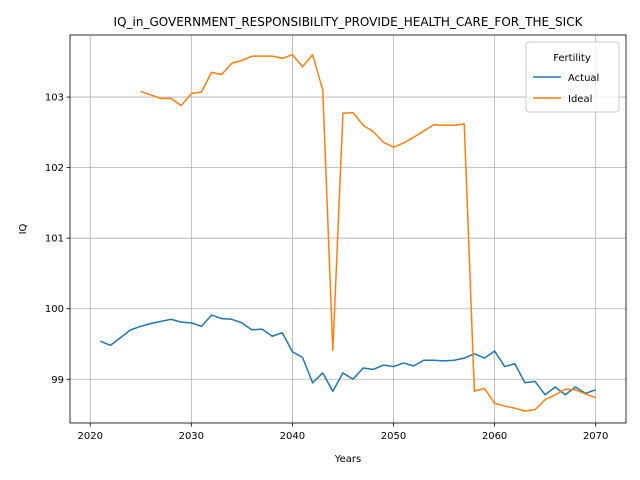 The height and width of the screenshot is (480, 640). I want to click on legend-box, so click(572, 77).